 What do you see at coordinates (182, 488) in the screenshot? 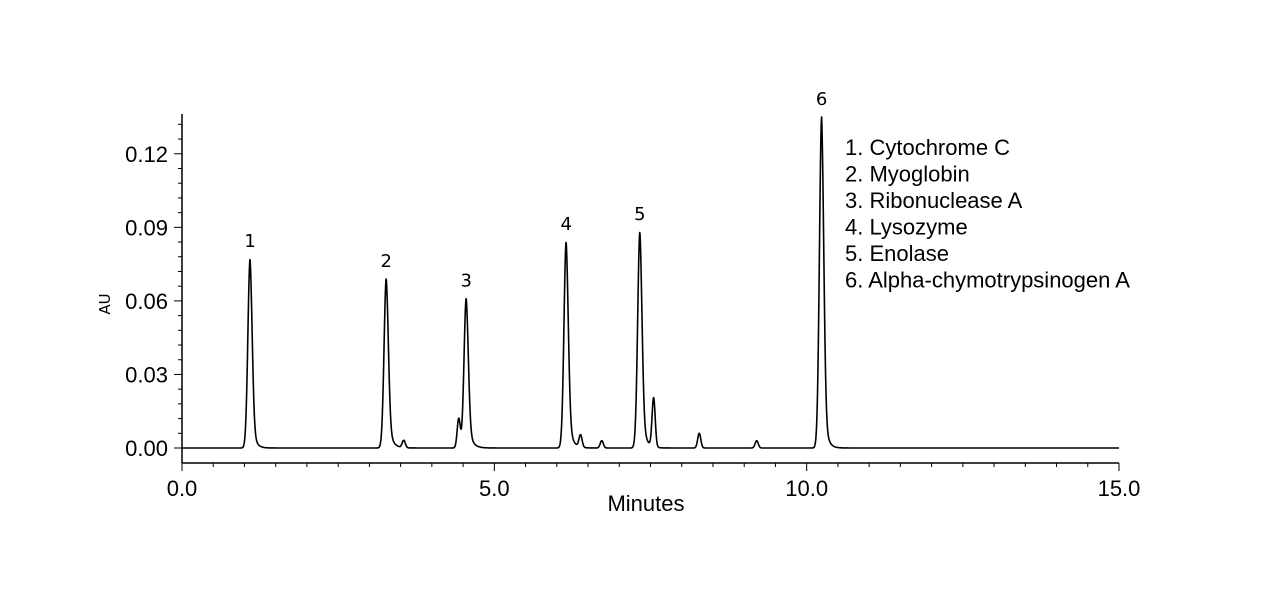
I see `x-tick-label: 0.0` at bounding box center [182, 488].